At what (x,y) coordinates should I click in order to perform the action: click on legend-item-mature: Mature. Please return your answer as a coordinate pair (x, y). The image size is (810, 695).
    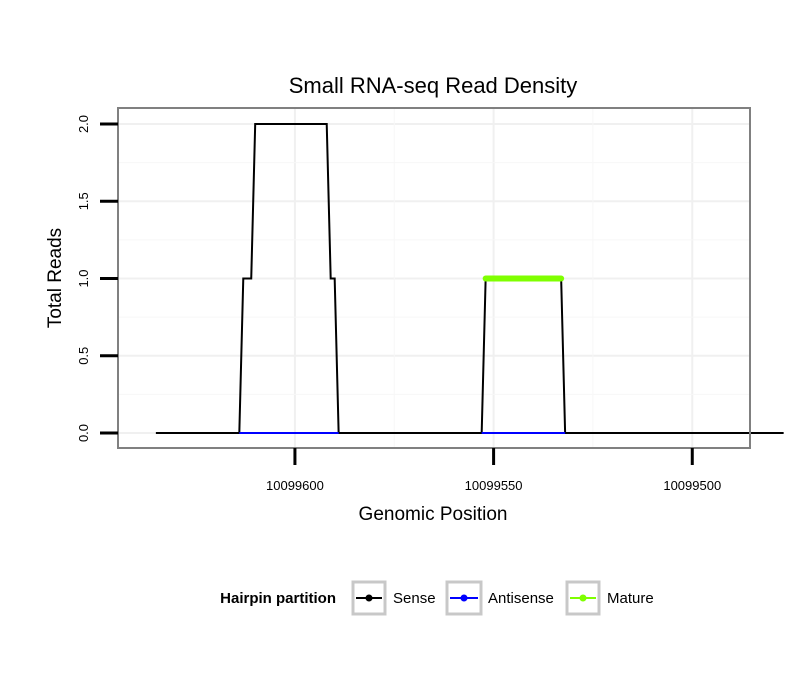
    Looking at the image, I should click on (609, 598).